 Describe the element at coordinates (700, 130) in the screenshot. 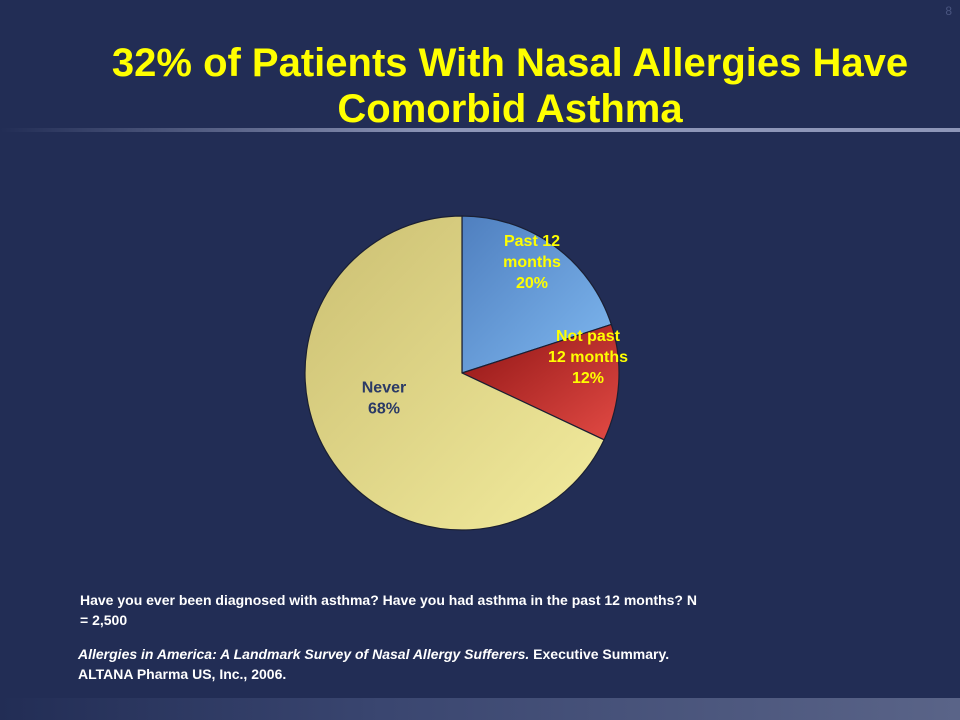

I see `title-divider-right` at that location.